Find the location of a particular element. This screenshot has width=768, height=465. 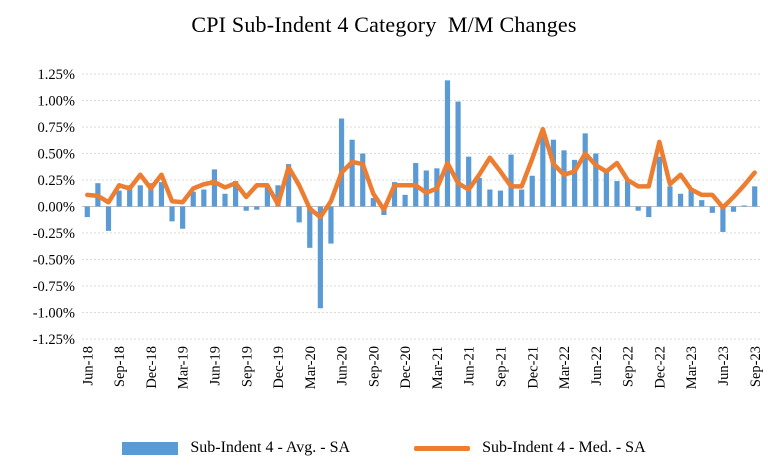

x-tick-label: Jun-22 is located at coordinates (597, 365).